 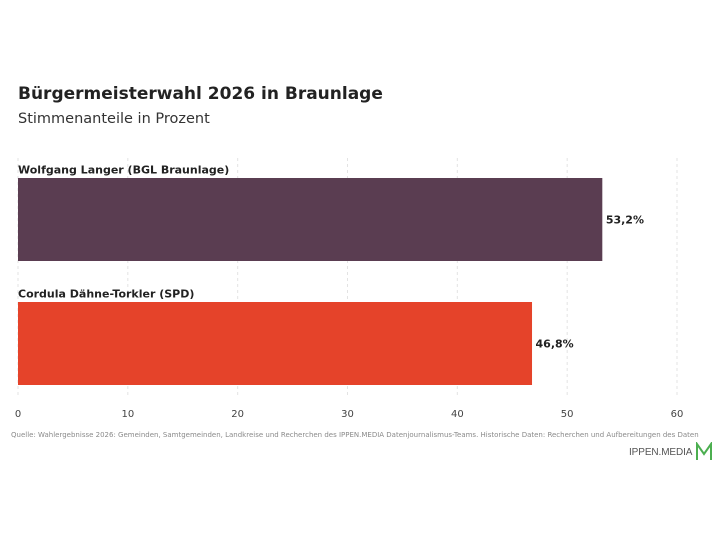 What do you see at coordinates (114, 119) in the screenshot?
I see `chart-subtitle: Stimmenanteile in Prozent` at bounding box center [114, 119].